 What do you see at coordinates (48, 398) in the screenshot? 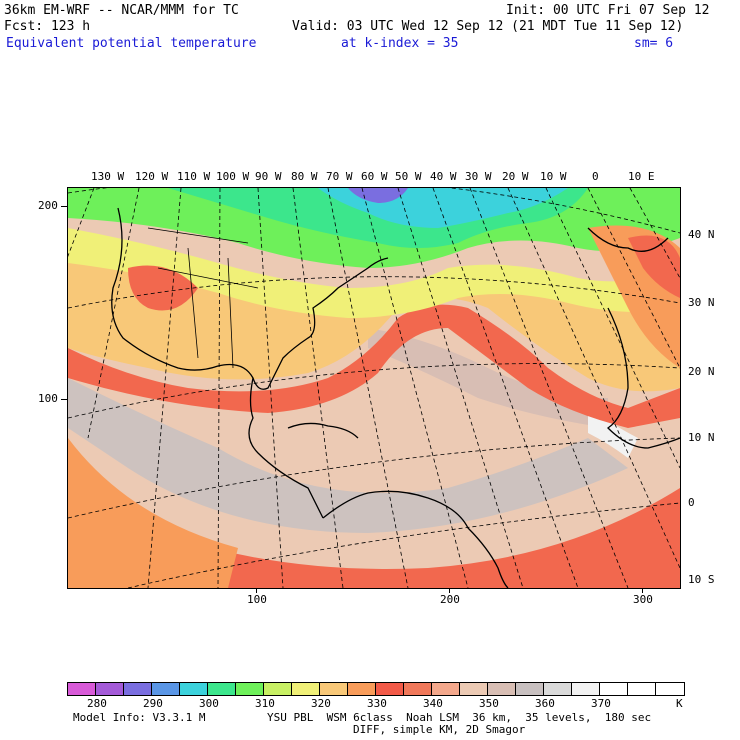
I see `grid-y-label: 100` at bounding box center [48, 398].